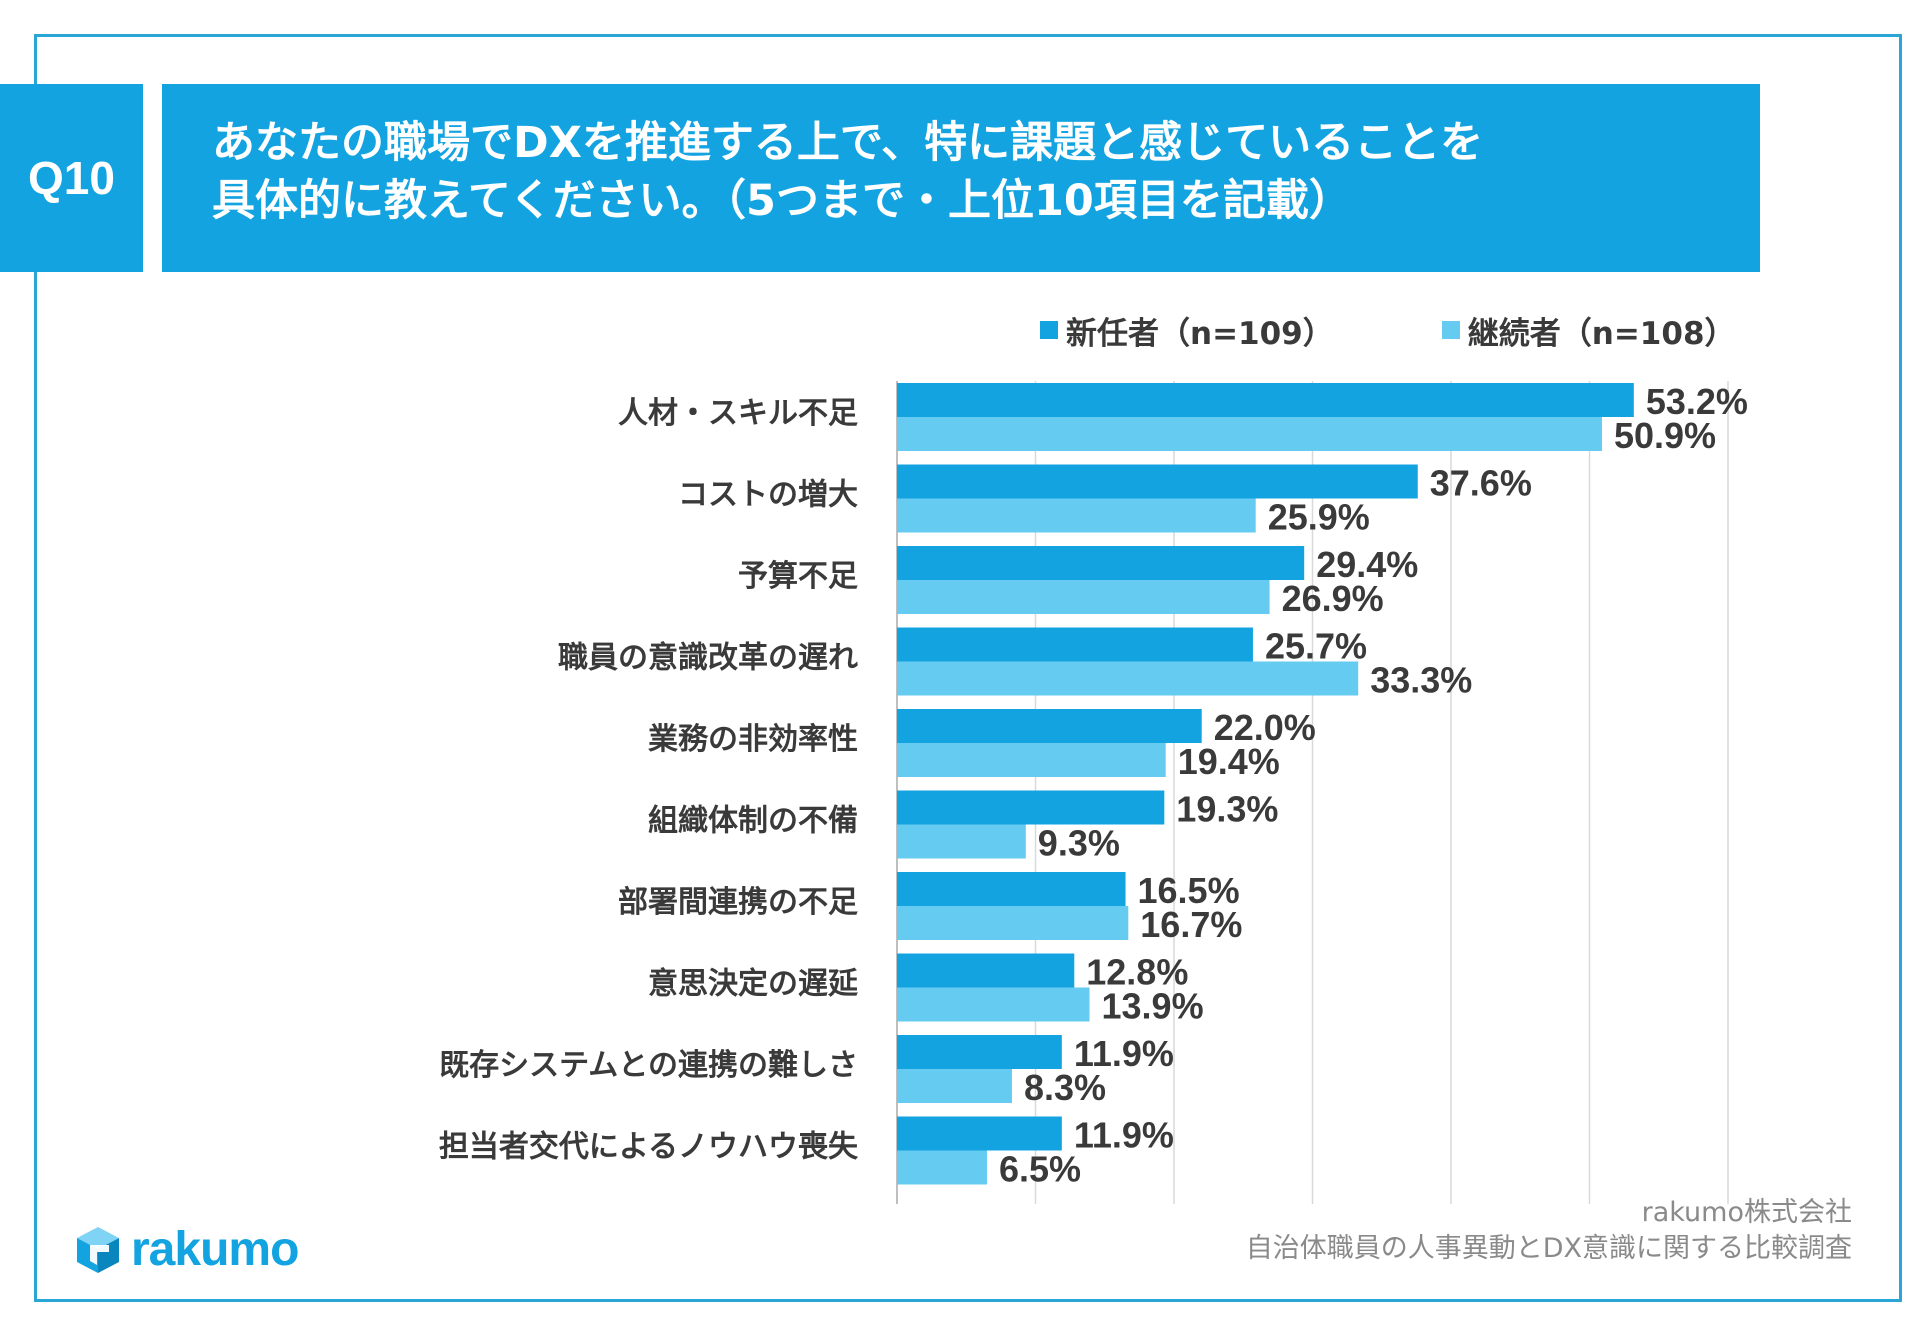  I want to click on data-label: 12.8%, so click(1137, 972).